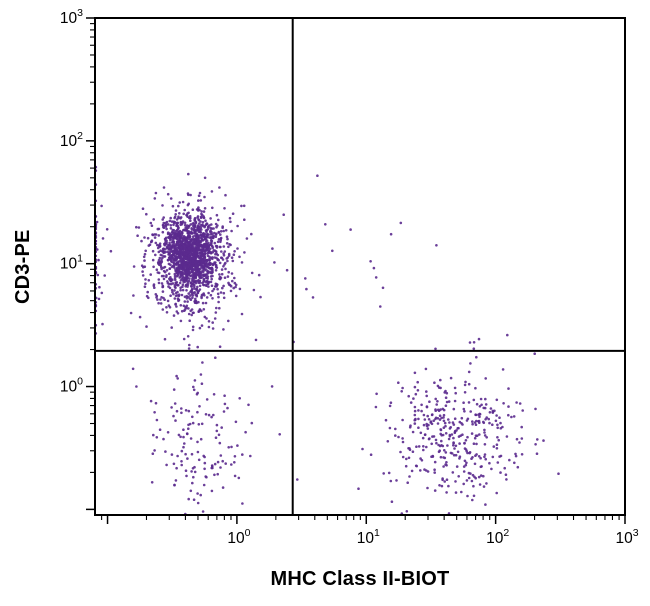  What do you see at coordinates (360, 579) in the screenshot?
I see `x-axis-label: MHC Class II-BIOT` at bounding box center [360, 579].